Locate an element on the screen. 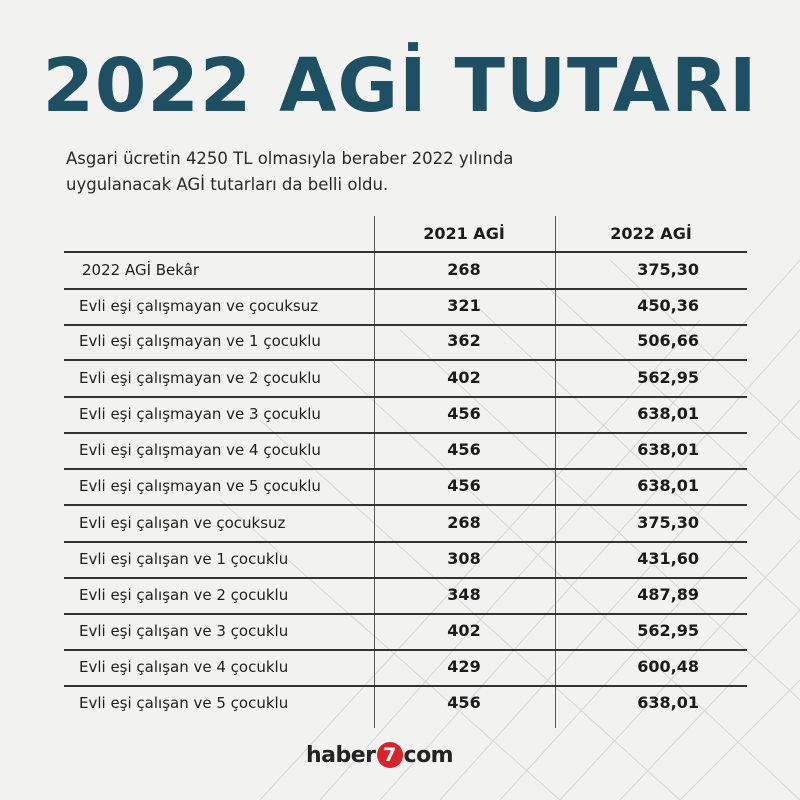 This screenshot has width=800, height=800. row-label: Evli eşi çalışmayan ve 2 çocuklu is located at coordinates (200, 378).